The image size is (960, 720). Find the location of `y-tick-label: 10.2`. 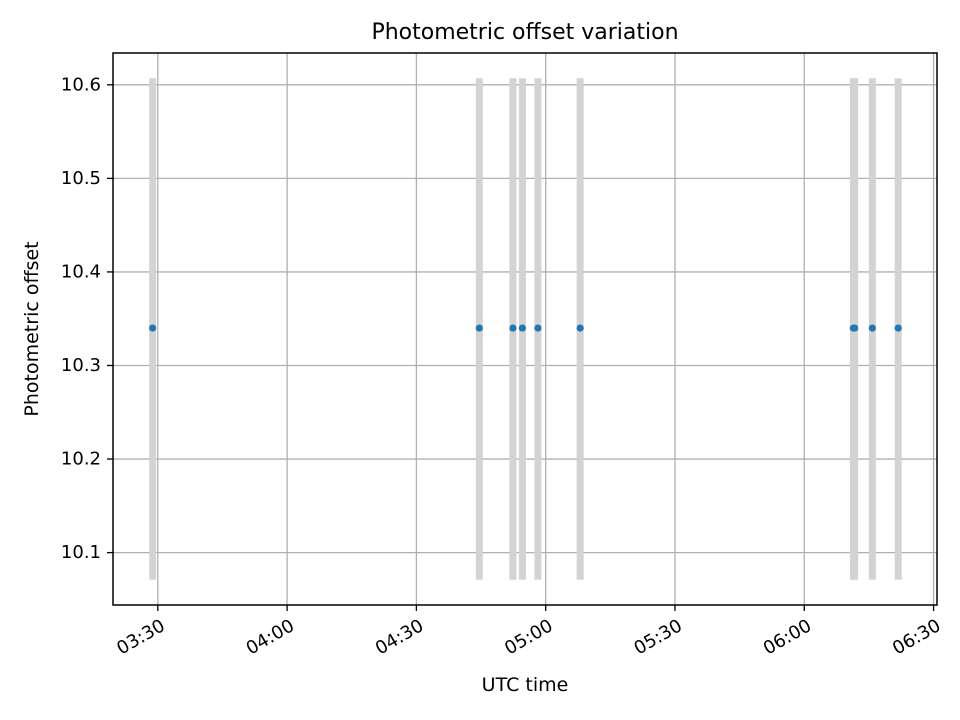

y-tick-label: 10.2 is located at coordinates (81, 459).